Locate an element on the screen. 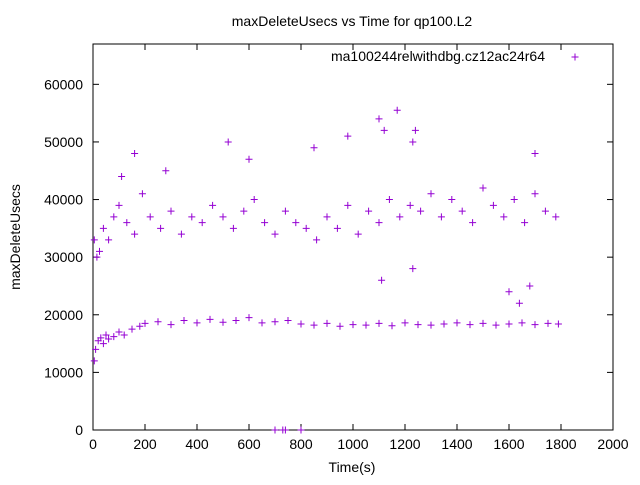  legend-label: ma100244relwithdbg.cz12ac24r64 is located at coordinates (438, 56).